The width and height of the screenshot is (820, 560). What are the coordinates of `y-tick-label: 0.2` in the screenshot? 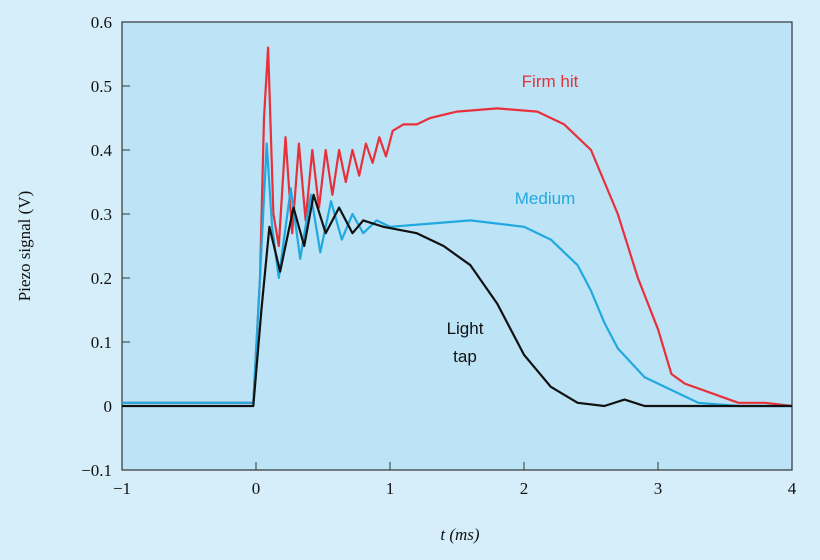 It's located at (101, 278).